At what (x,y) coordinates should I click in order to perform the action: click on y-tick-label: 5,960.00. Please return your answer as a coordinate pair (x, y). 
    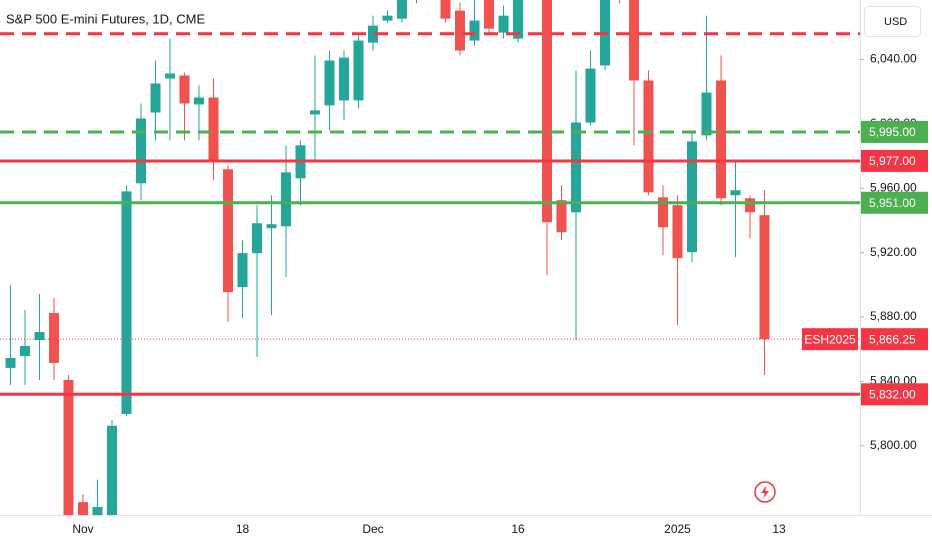
    Looking at the image, I should click on (893, 187).